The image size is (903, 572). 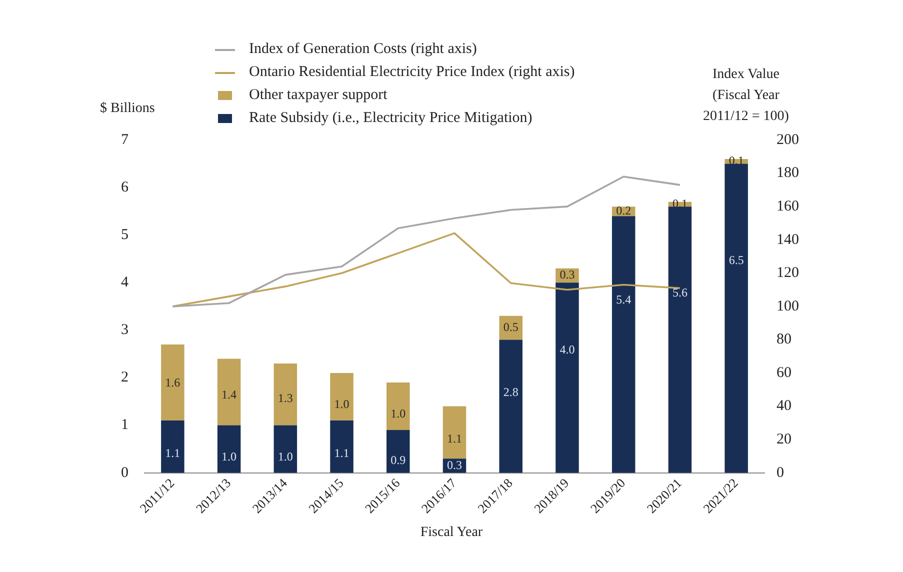 What do you see at coordinates (412, 72) in the screenshot?
I see `legend-label: Ontario Residential Electricity Price Index (right axis)` at bounding box center [412, 72].